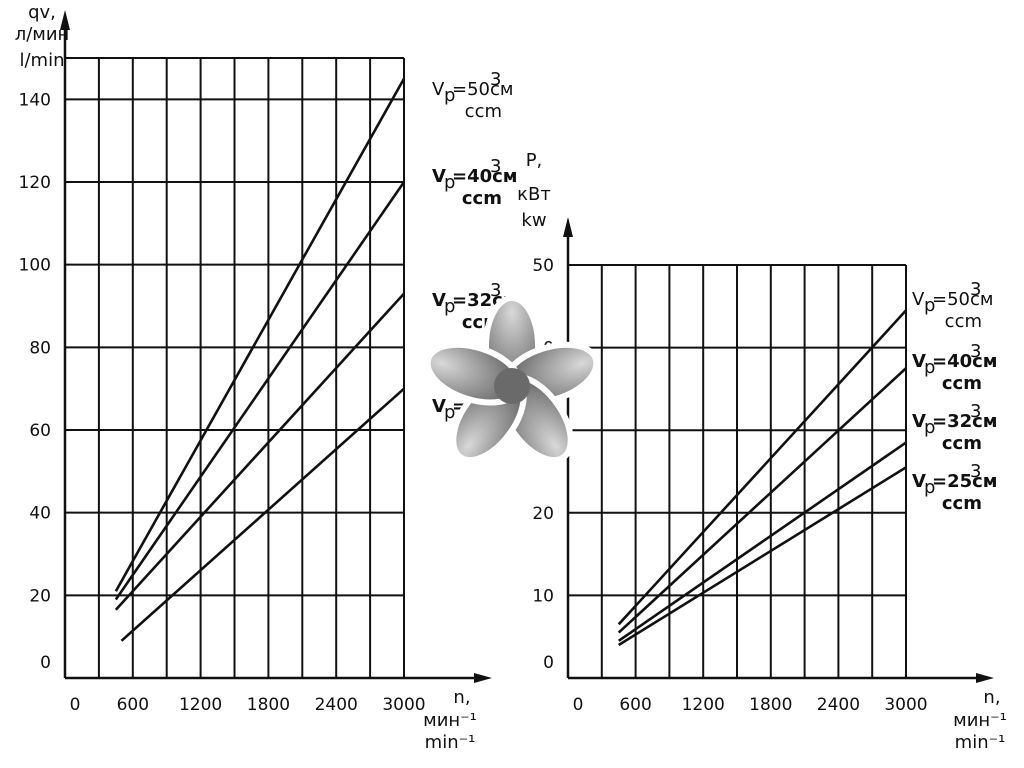  What do you see at coordinates (40, 514) in the screenshot?
I see `y-tick-label: 40` at bounding box center [40, 514].